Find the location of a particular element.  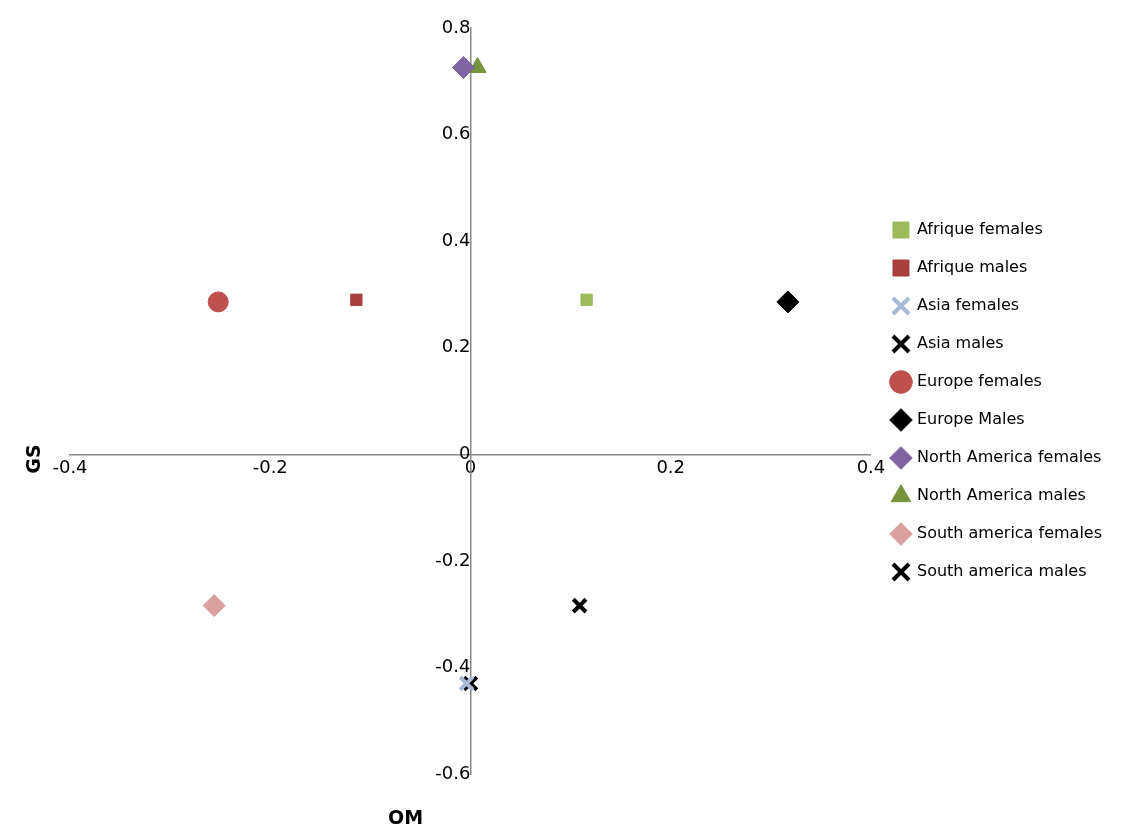

y-tick-label: -0.2 is located at coordinates (453, 559).